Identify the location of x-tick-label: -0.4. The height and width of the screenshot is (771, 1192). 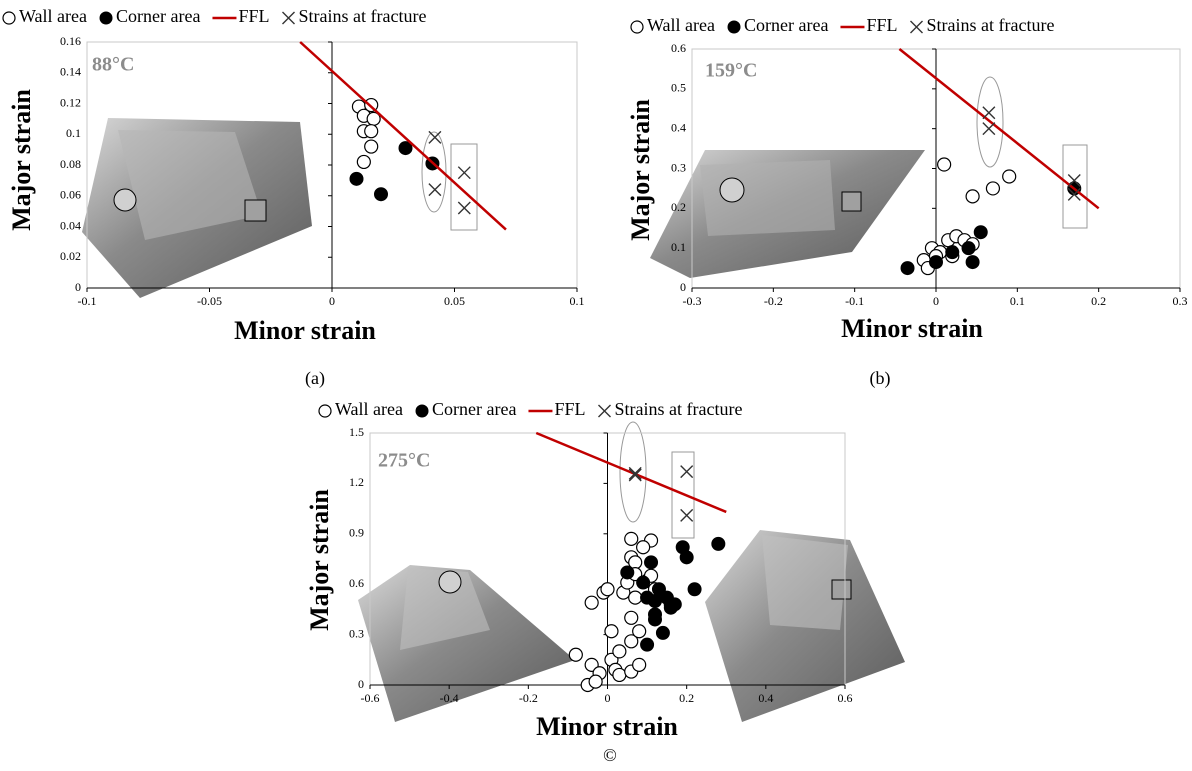
(449, 698).